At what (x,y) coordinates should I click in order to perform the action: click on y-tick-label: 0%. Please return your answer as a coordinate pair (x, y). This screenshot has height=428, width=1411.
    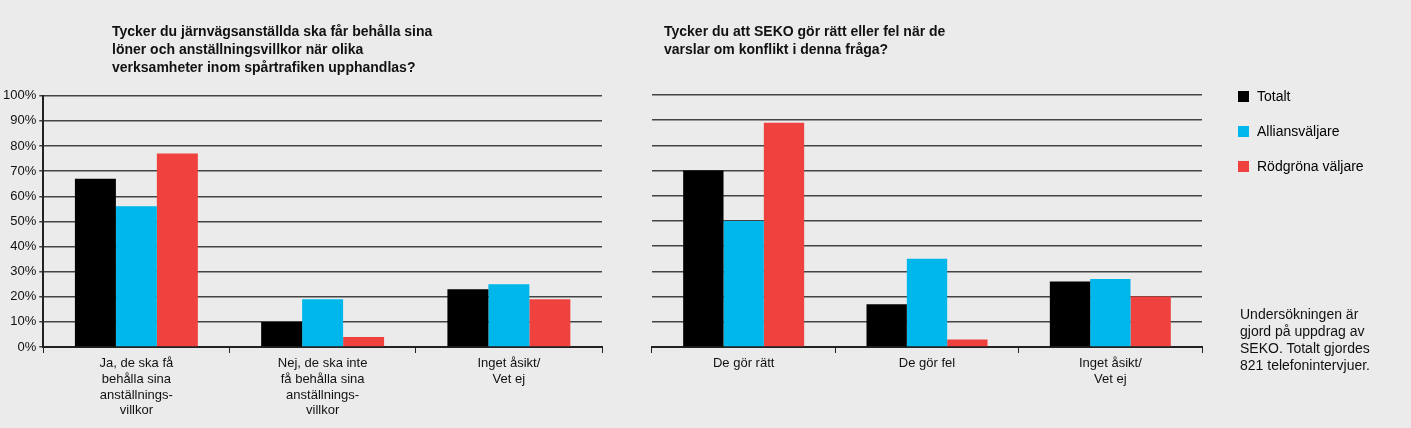
    Looking at the image, I should click on (27, 346).